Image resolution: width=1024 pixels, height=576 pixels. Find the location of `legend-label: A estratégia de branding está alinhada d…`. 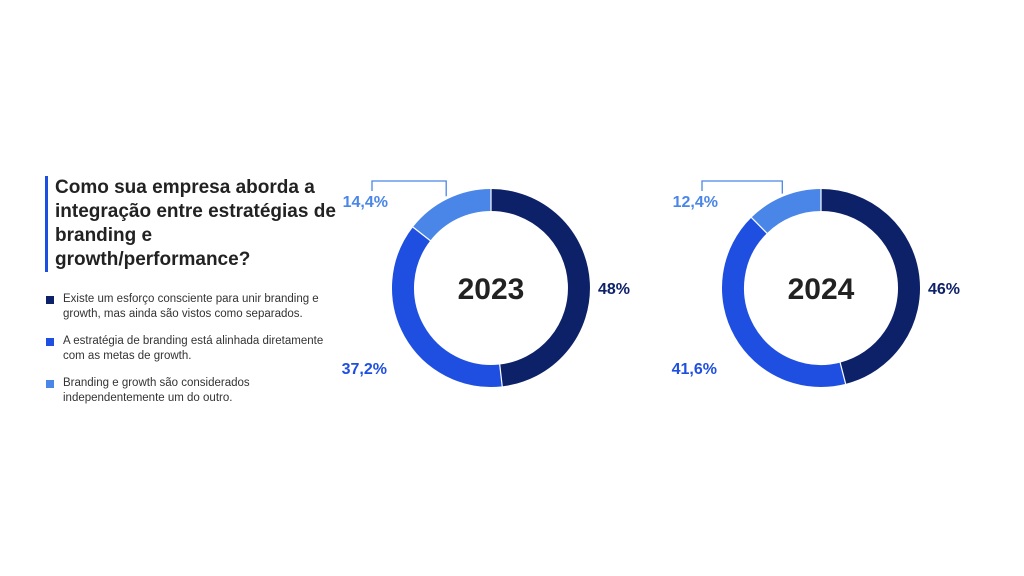

legend-label: A estratégia de branding está alinhada d… is located at coordinates (193, 348).